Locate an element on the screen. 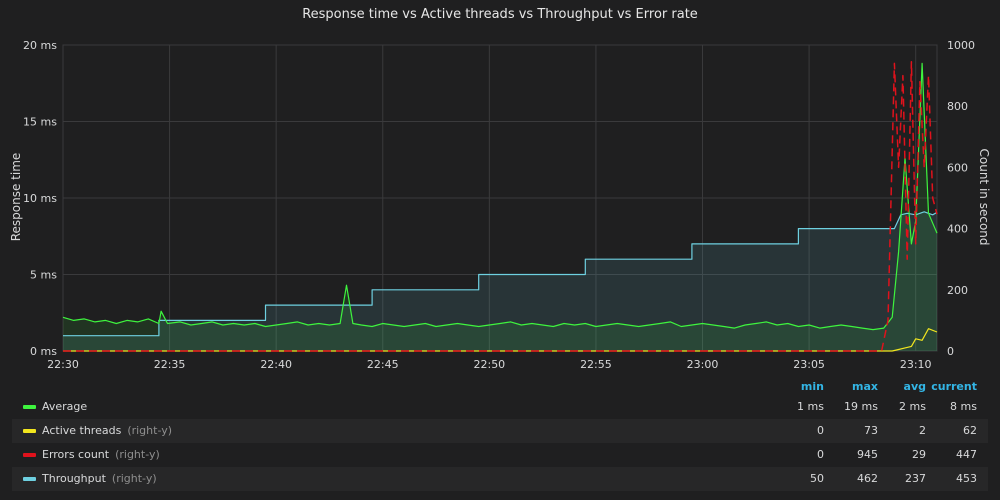 This screenshot has width=1000, height=500. series-line-active-threads is located at coordinates (500, 340).